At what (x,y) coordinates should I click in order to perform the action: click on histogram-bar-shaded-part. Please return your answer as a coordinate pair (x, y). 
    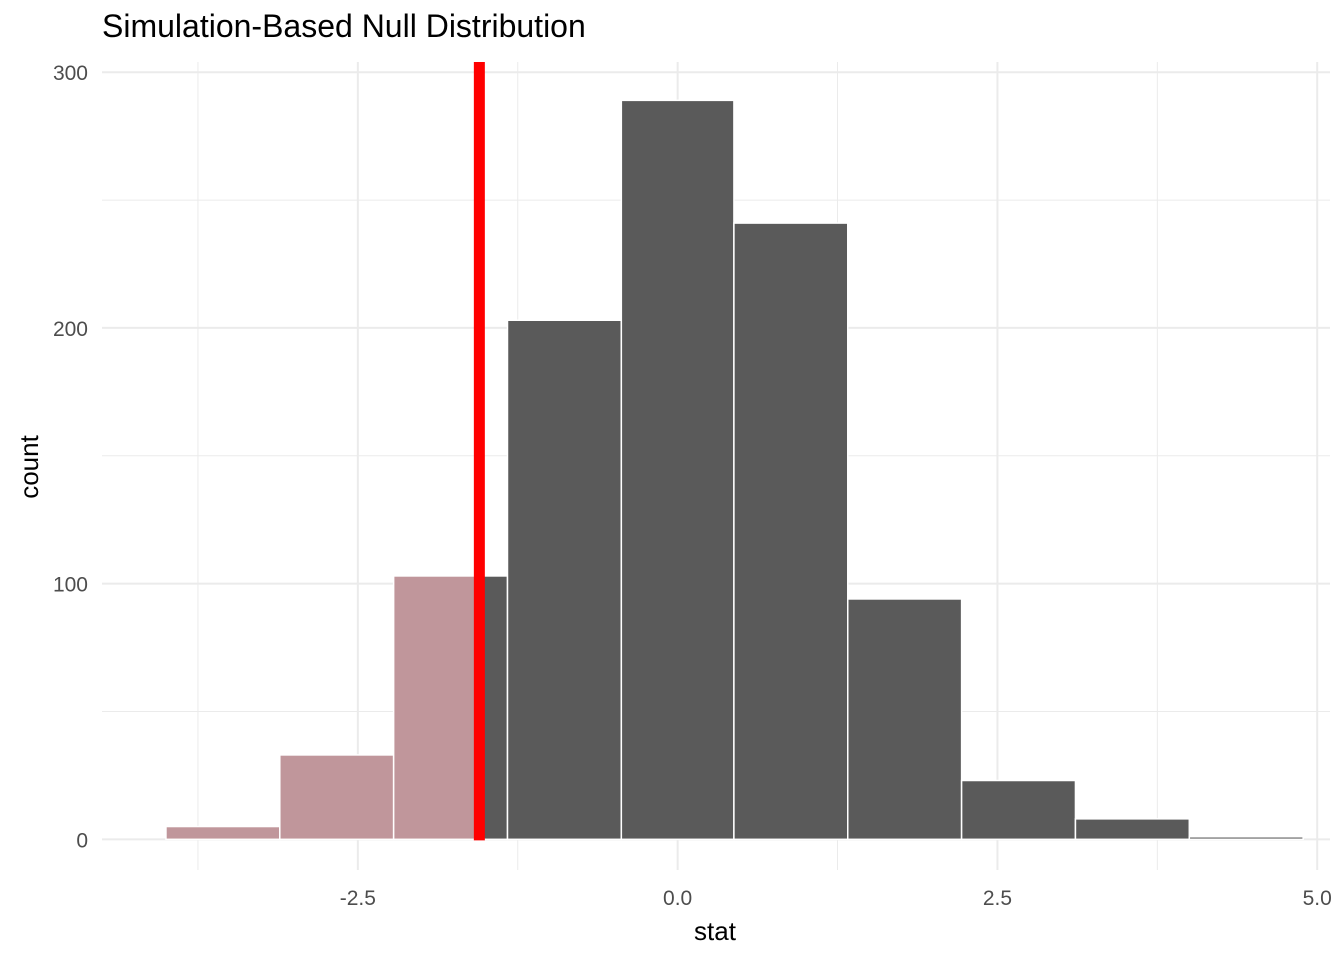
    Looking at the image, I should click on (436, 707).